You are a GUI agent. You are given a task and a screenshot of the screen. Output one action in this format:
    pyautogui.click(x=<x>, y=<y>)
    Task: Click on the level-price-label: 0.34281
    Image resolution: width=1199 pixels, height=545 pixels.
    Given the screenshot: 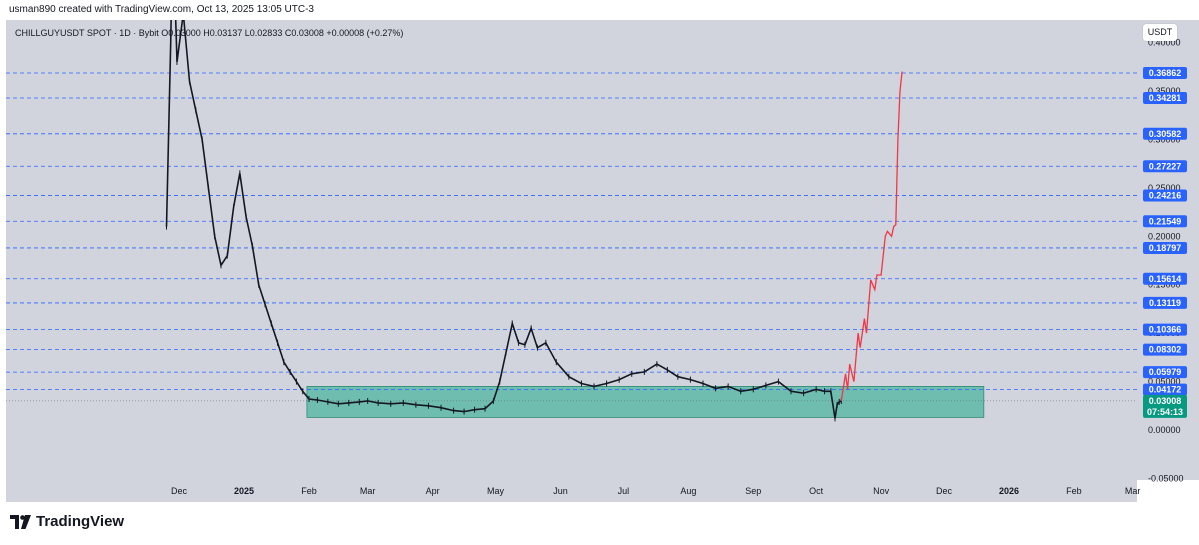 What is the action you would take?
    pyautogui.click(x=1165, y=98)
    